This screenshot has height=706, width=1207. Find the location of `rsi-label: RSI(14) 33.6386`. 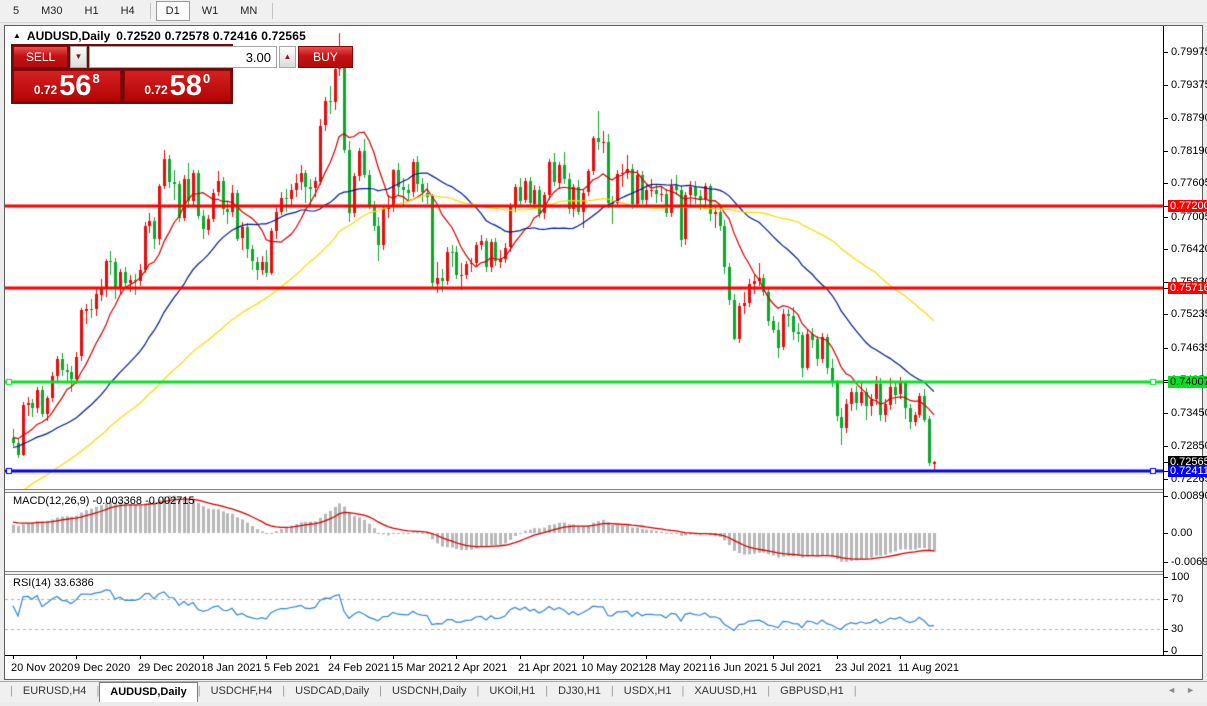

rsi-label: RSI(14) 33.6386 is located at coordinates (53, 583).